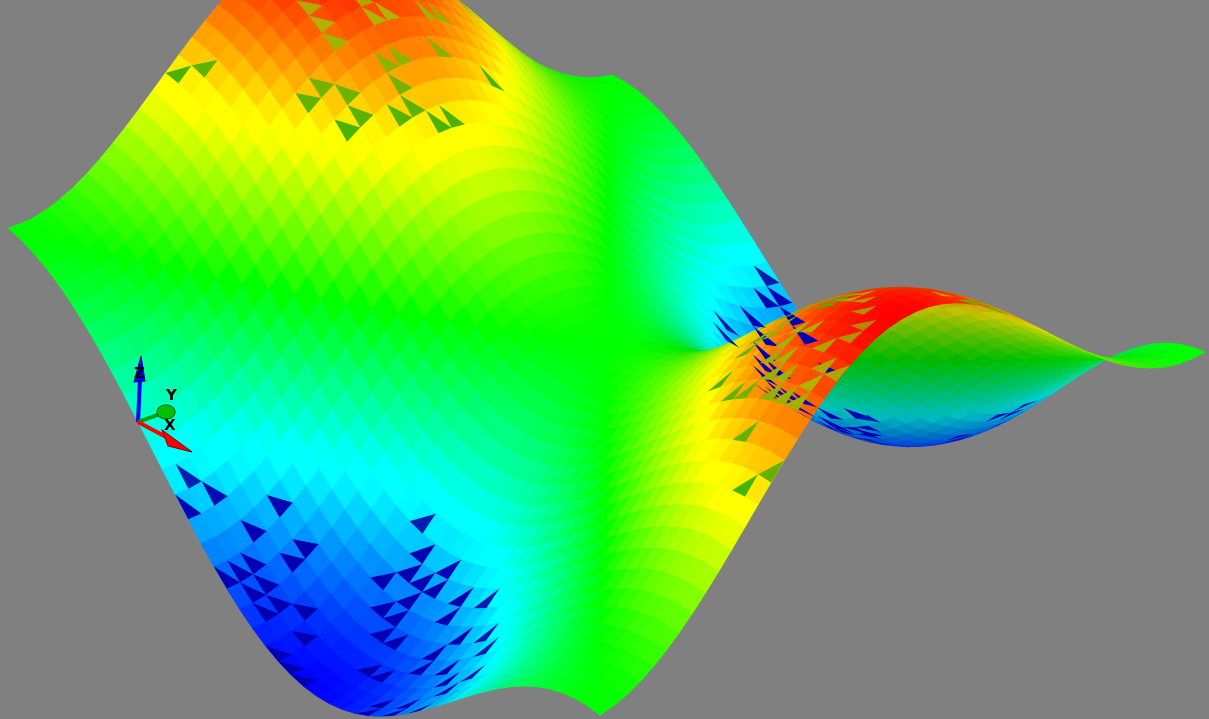 The image size is (1209, 719). I want to click on x-axis-label: X, so click(170, 425).